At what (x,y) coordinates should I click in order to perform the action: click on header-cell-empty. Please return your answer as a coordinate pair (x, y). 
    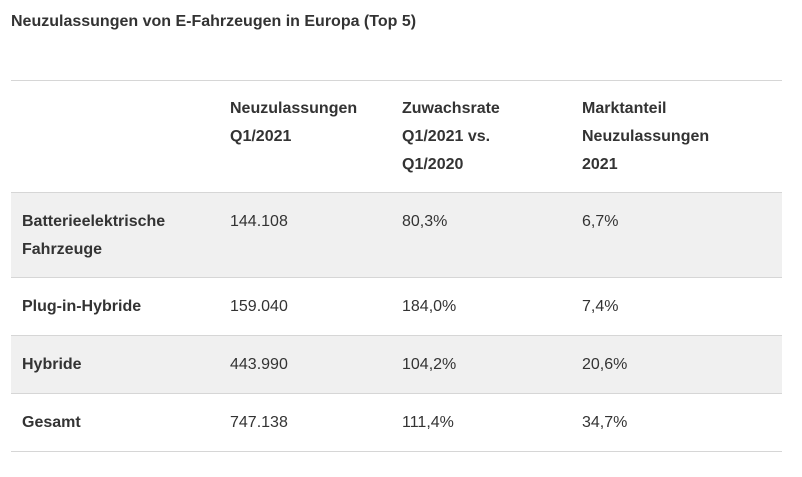
    Looking at the image, I should click on (115, 137).